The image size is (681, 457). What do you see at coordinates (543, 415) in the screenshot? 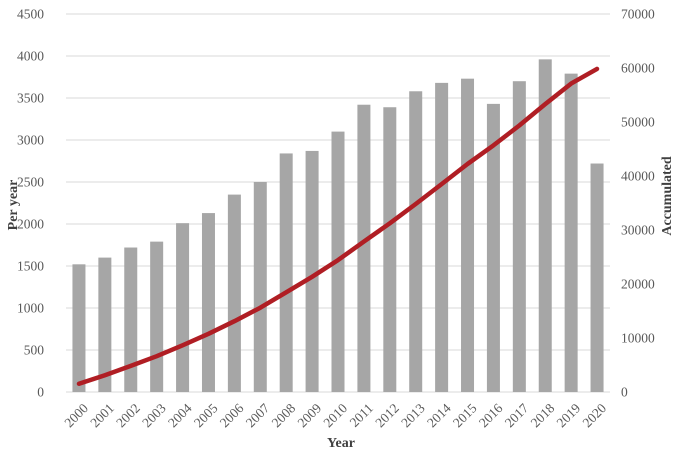
I see `x-tick-label: 2018` at bounding box center [543, 415].